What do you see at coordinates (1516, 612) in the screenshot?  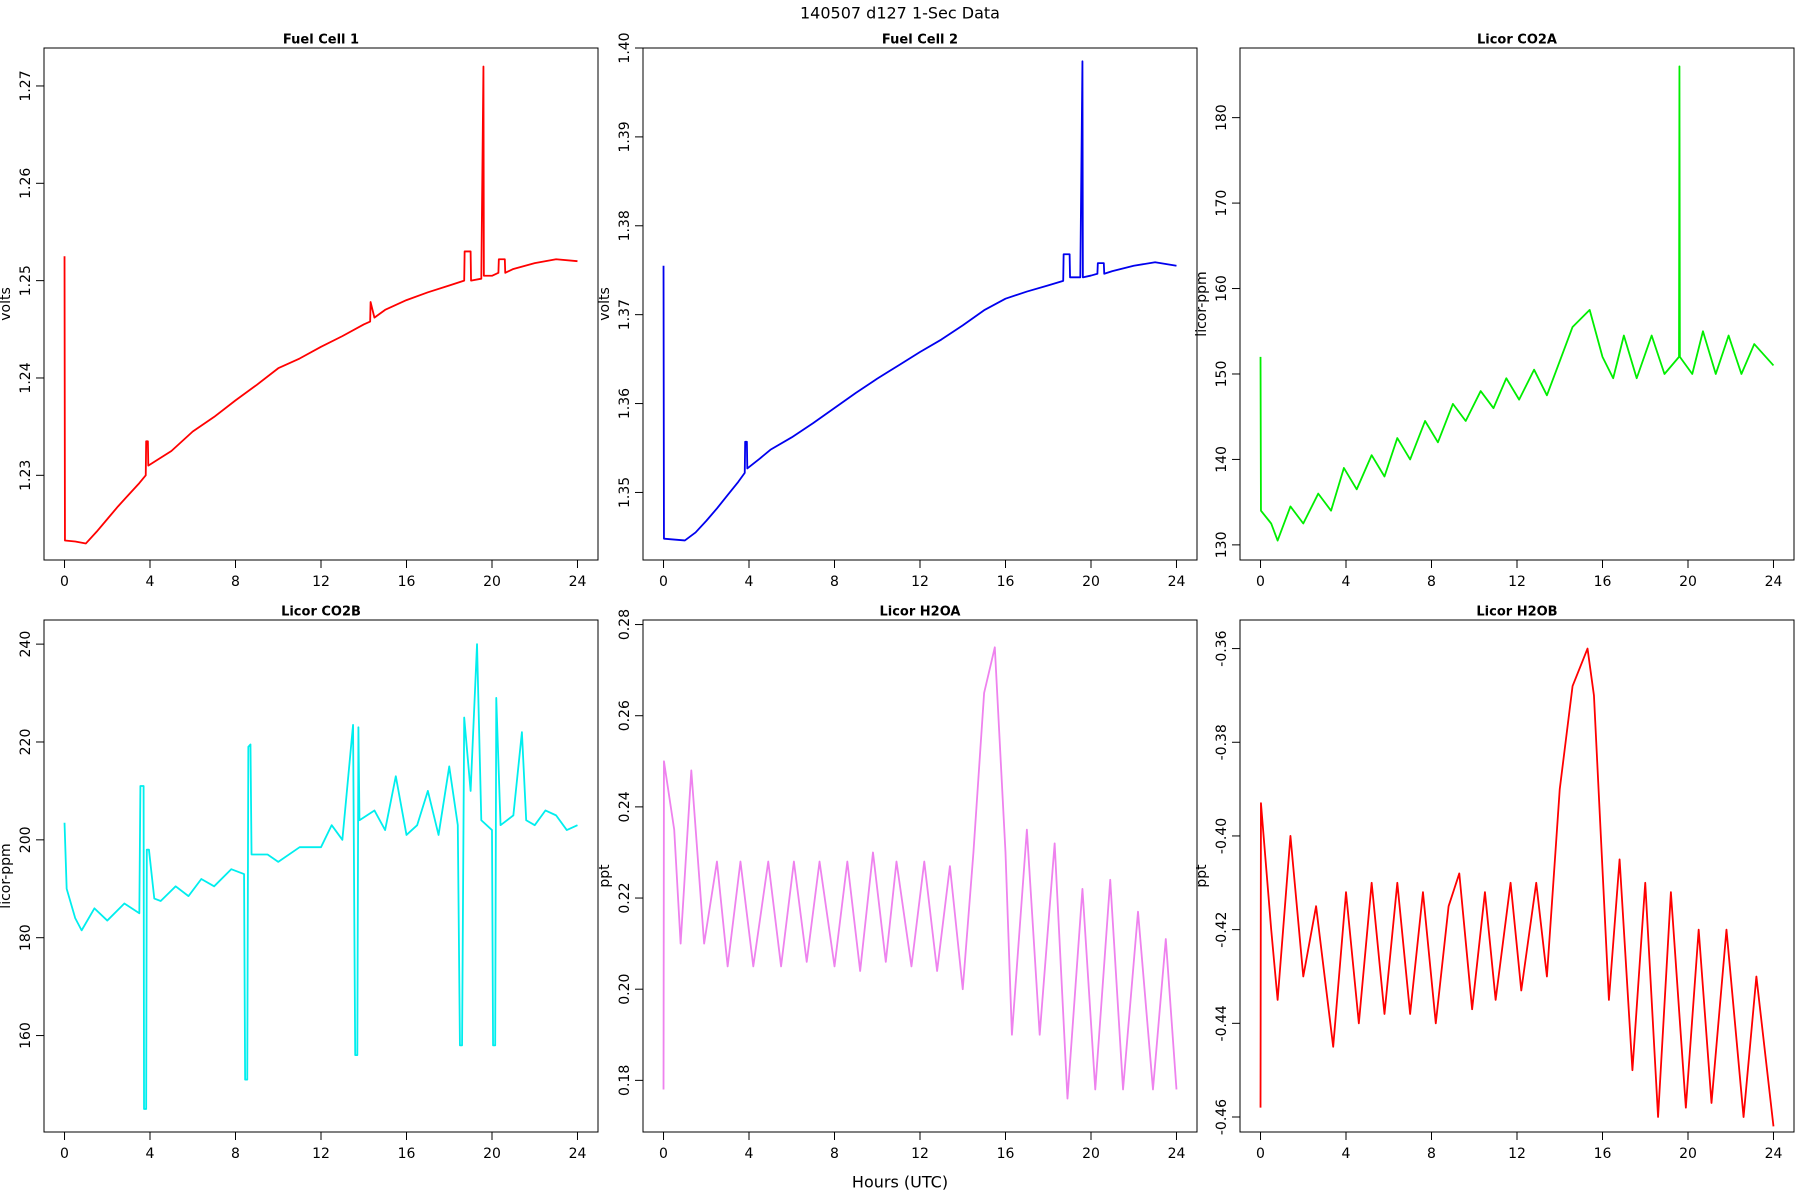 I see `panel-title: Licor H2OB` at bounding box center [1516, 612].